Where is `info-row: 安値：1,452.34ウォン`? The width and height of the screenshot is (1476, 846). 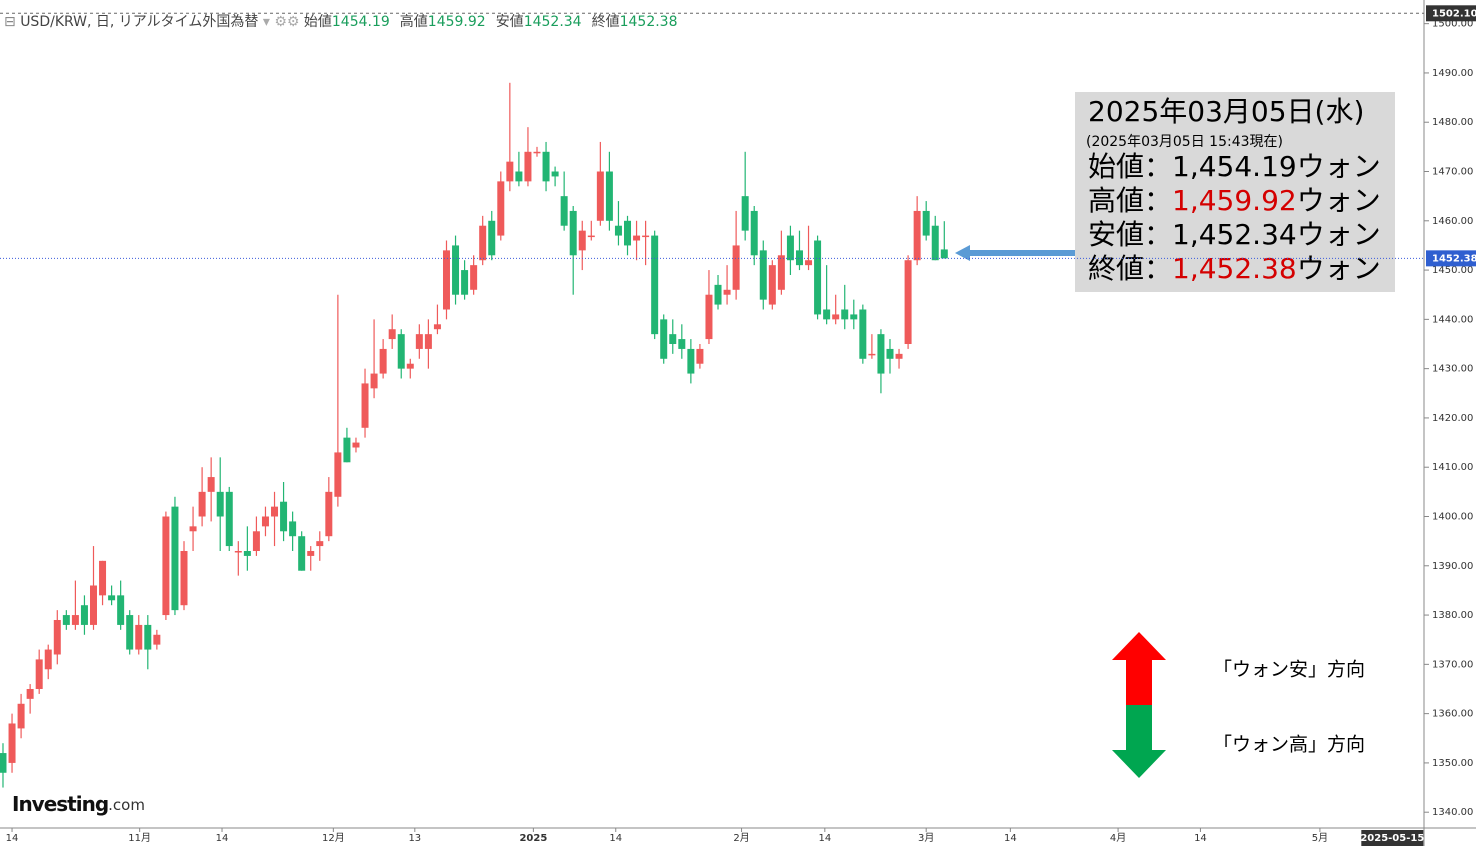 info-row: 安値：1,452.34ウォン is located at coordinates (1234, 234).